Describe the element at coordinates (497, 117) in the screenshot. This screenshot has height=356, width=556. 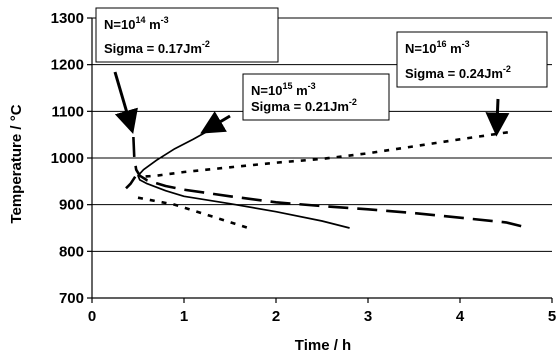
I see `annotation-arrow-n16` at that location.